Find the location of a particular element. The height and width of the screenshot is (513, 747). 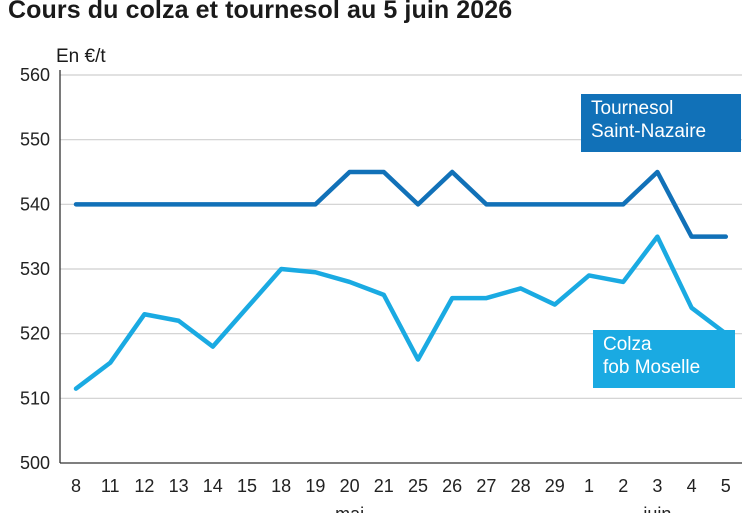

y-tick-500: 500 is located at coordinates (35, 463).